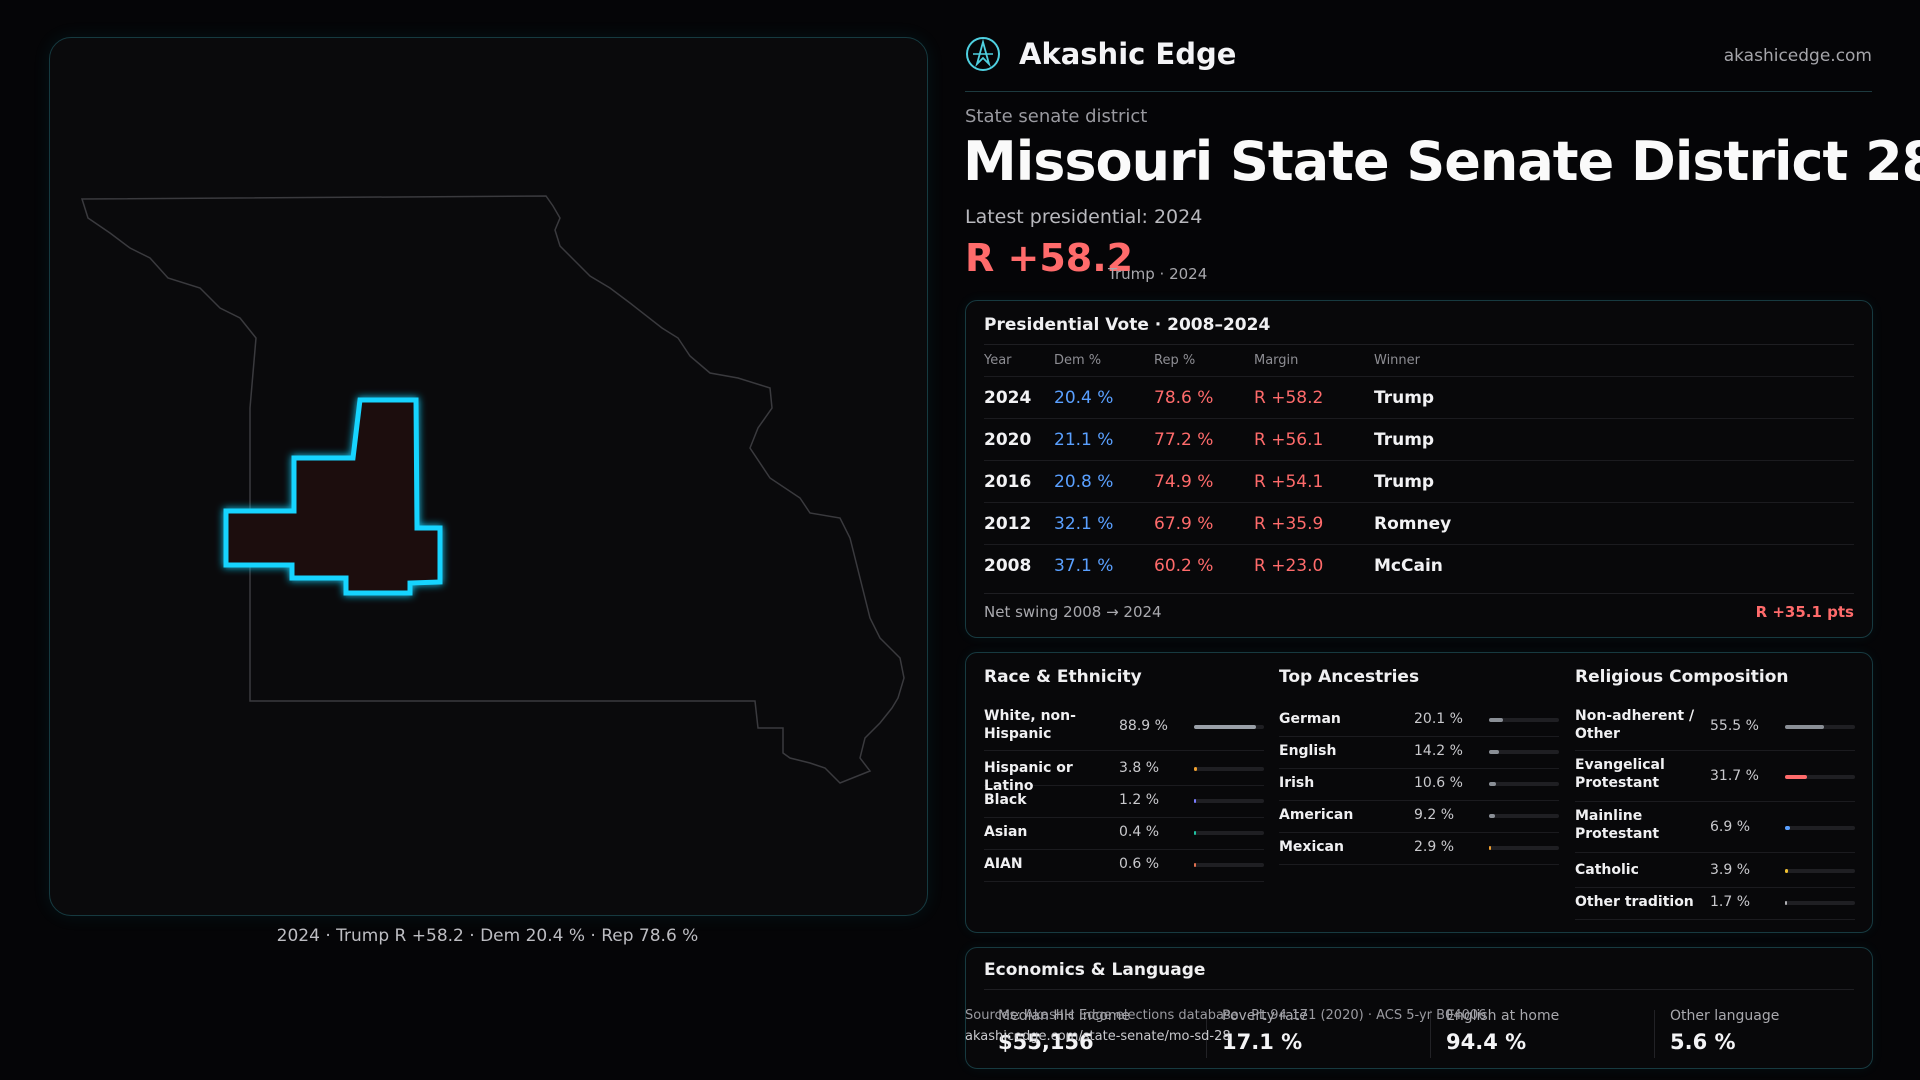  I want to click on margin-cell: R +56.1, so click(1289, 440).